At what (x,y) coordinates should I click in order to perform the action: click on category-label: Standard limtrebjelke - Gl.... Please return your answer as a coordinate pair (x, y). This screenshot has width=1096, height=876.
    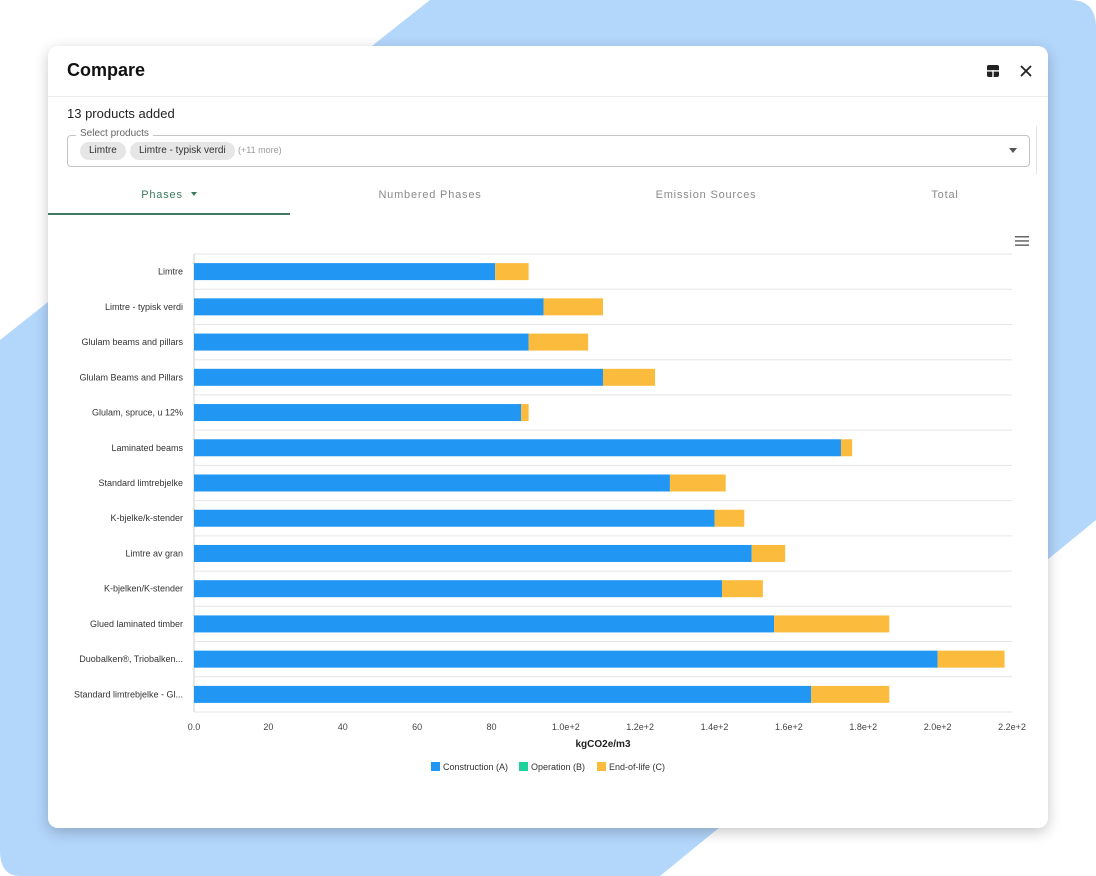
    Looking at the image, I should click on (128, 694).